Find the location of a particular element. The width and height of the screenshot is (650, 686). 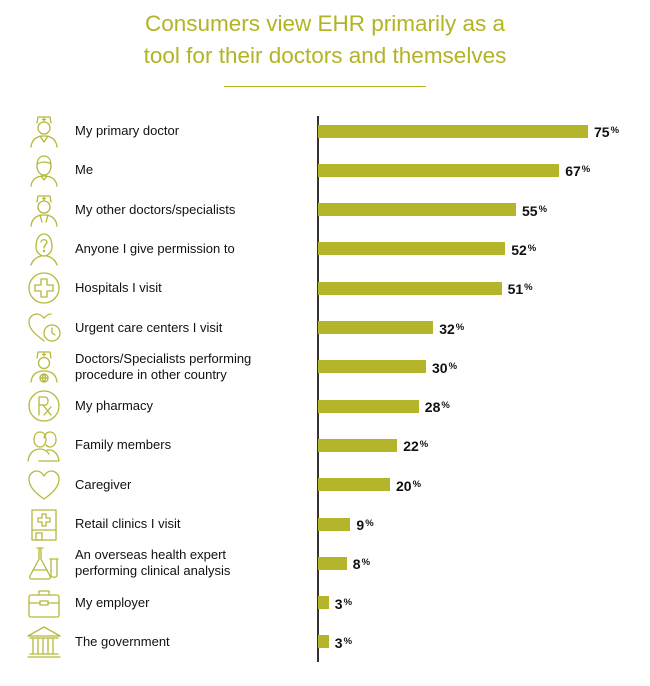

value-number: 9 is located at coordinates (360, 525).